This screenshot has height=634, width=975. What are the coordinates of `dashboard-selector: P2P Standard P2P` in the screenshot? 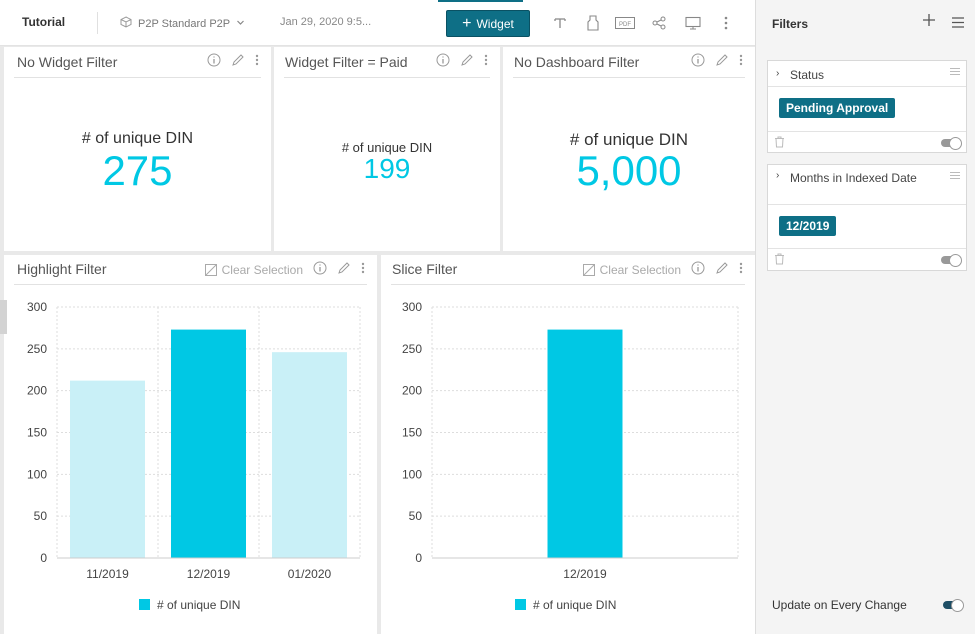 It's located at (182, 23).